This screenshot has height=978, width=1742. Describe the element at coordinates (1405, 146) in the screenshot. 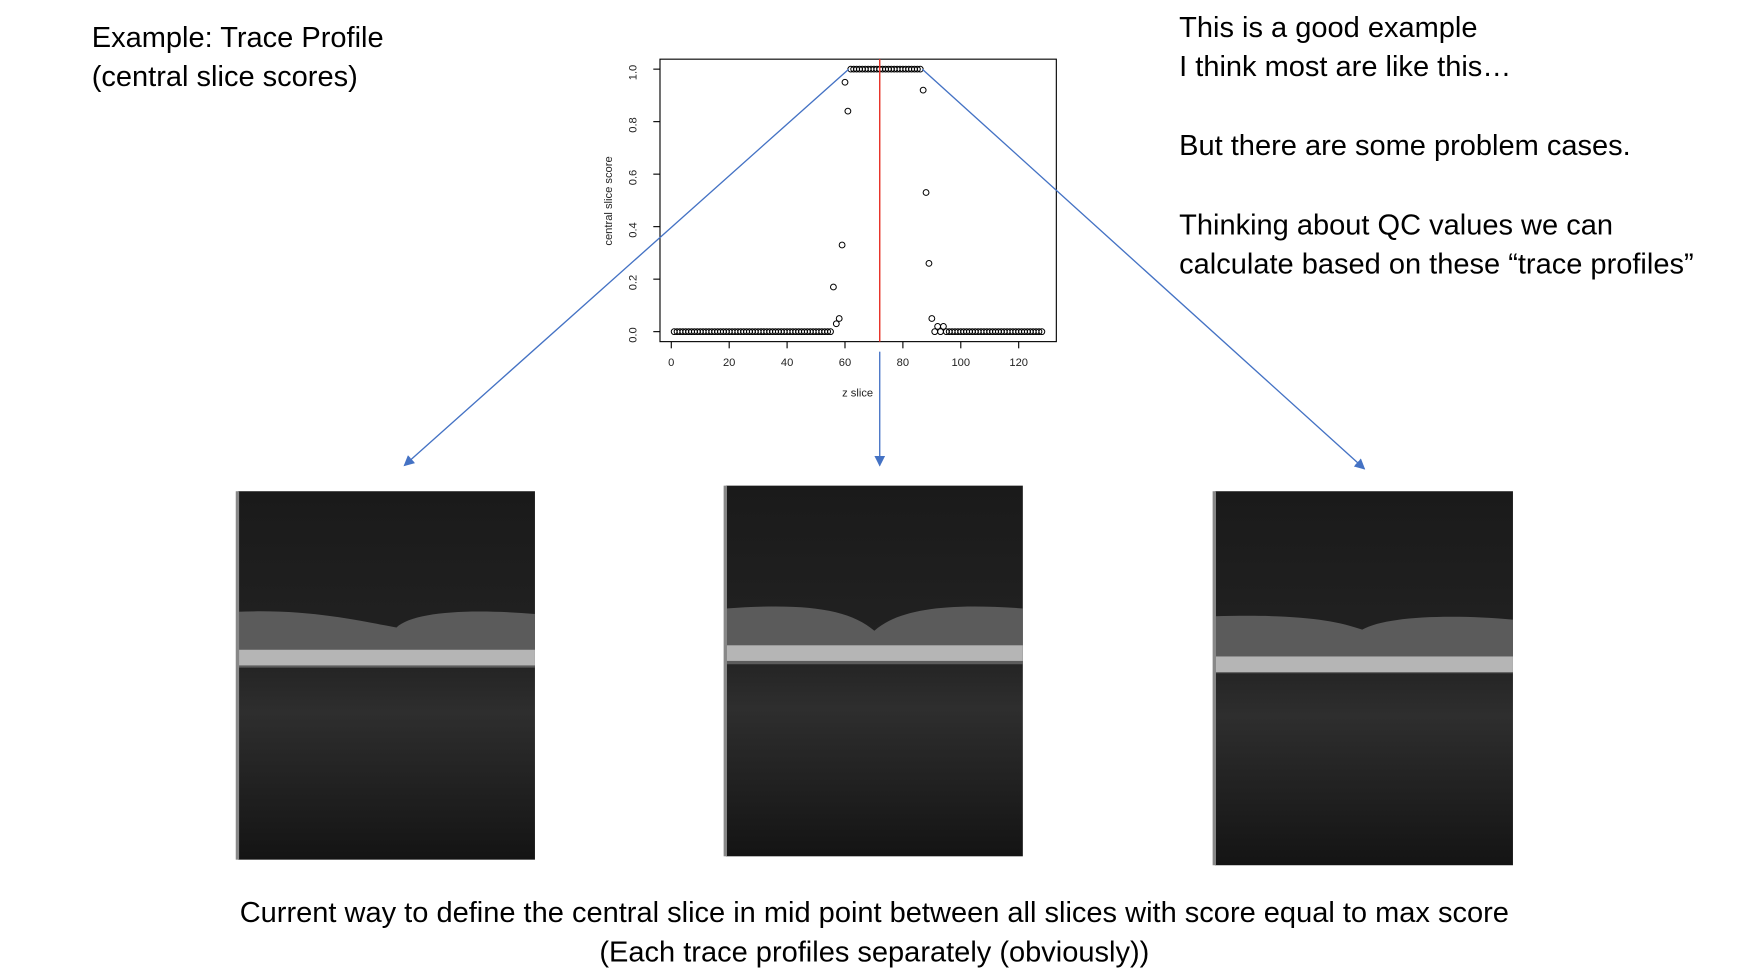

I see `note: But there are some problem cases.` at that location.